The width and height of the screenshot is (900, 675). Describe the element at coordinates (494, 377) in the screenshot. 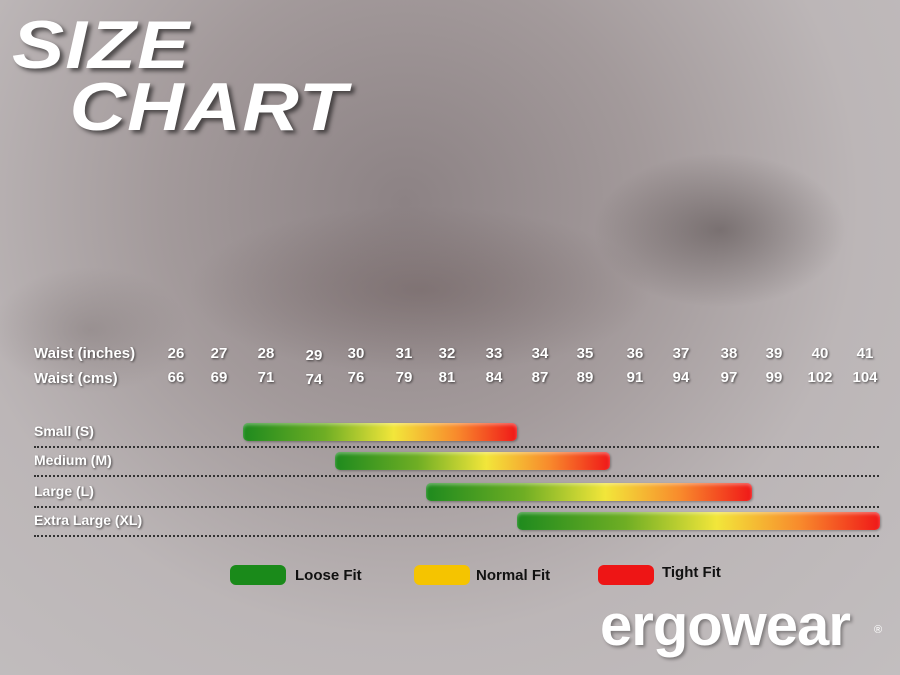

I see `waist-cms-value: 84` at that location.